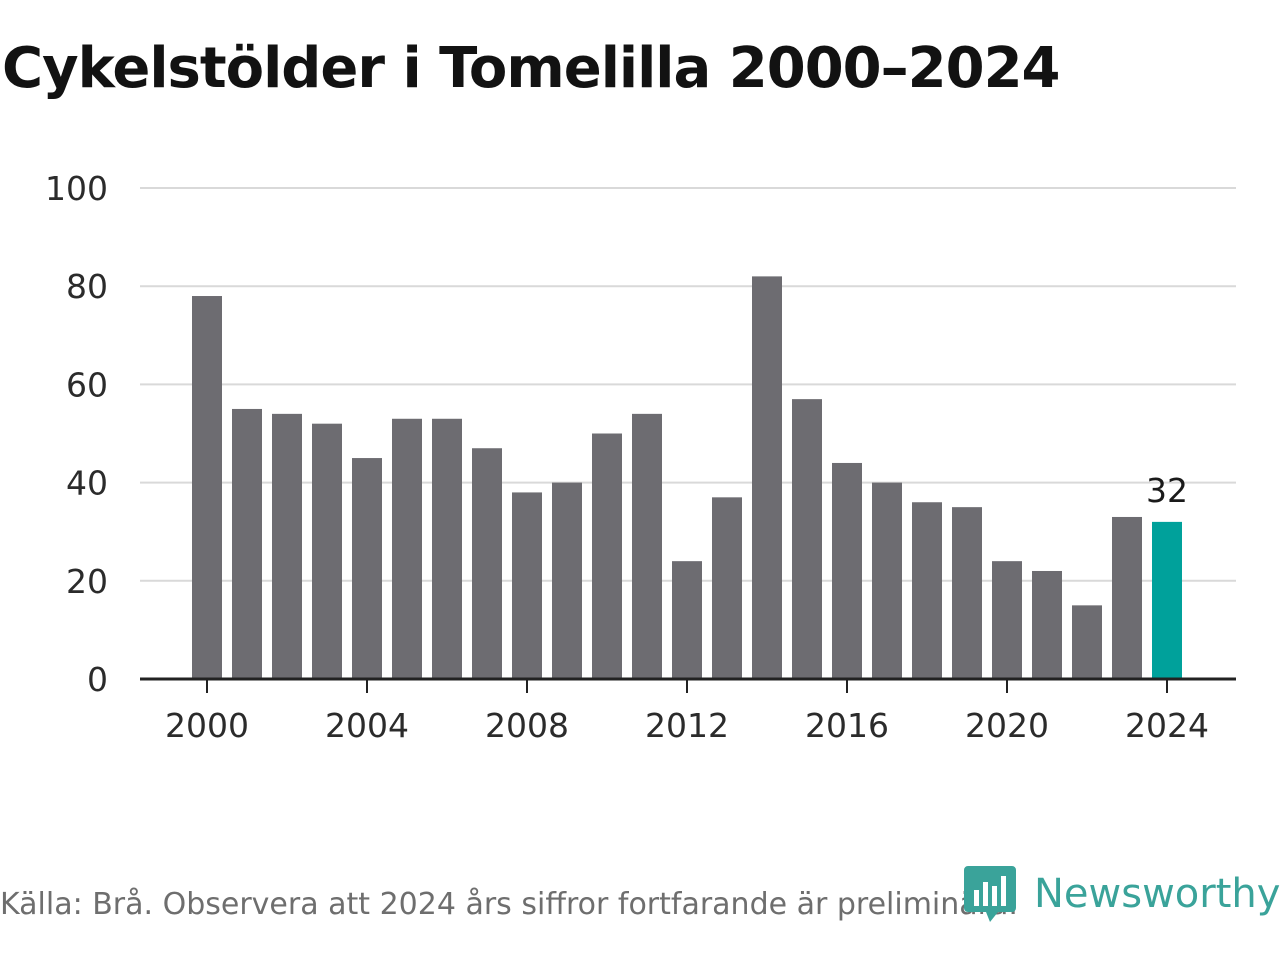 Image resolution: width=1280 pixels, height=960 pixels. What do you see at coordinates (847, 725) in the screenshot?
I see `x-tick-label-2016: 2016` at bounding box center [847, 725].